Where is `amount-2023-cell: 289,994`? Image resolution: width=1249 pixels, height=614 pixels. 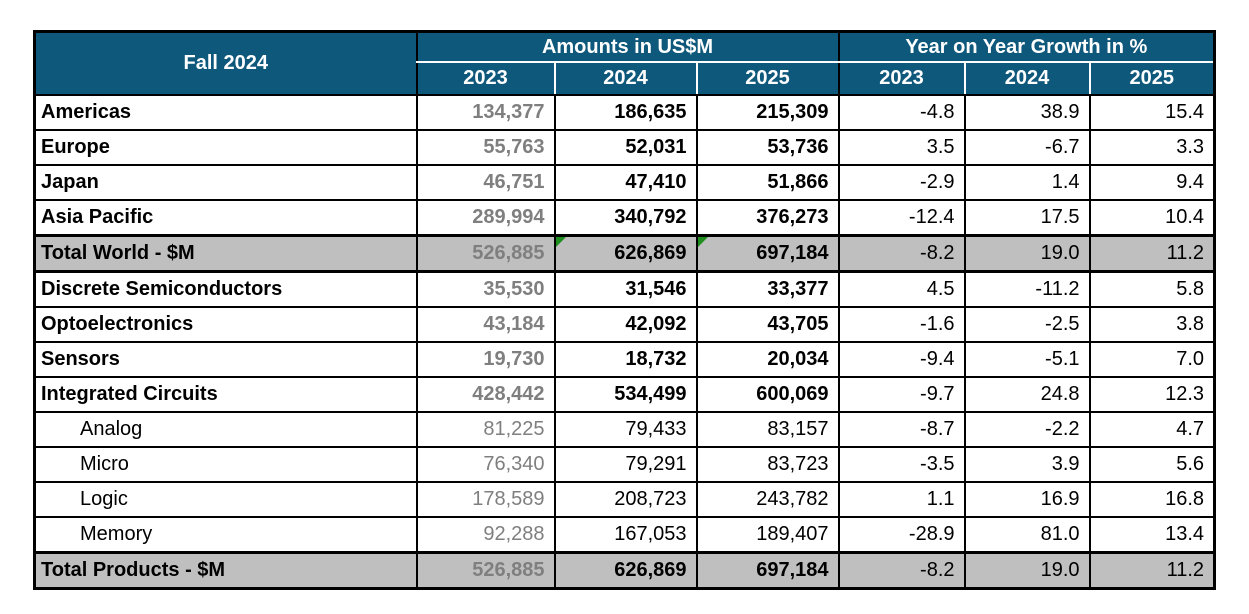
amount-2023-cell: 289,994 is located at coordinates (485, 218).